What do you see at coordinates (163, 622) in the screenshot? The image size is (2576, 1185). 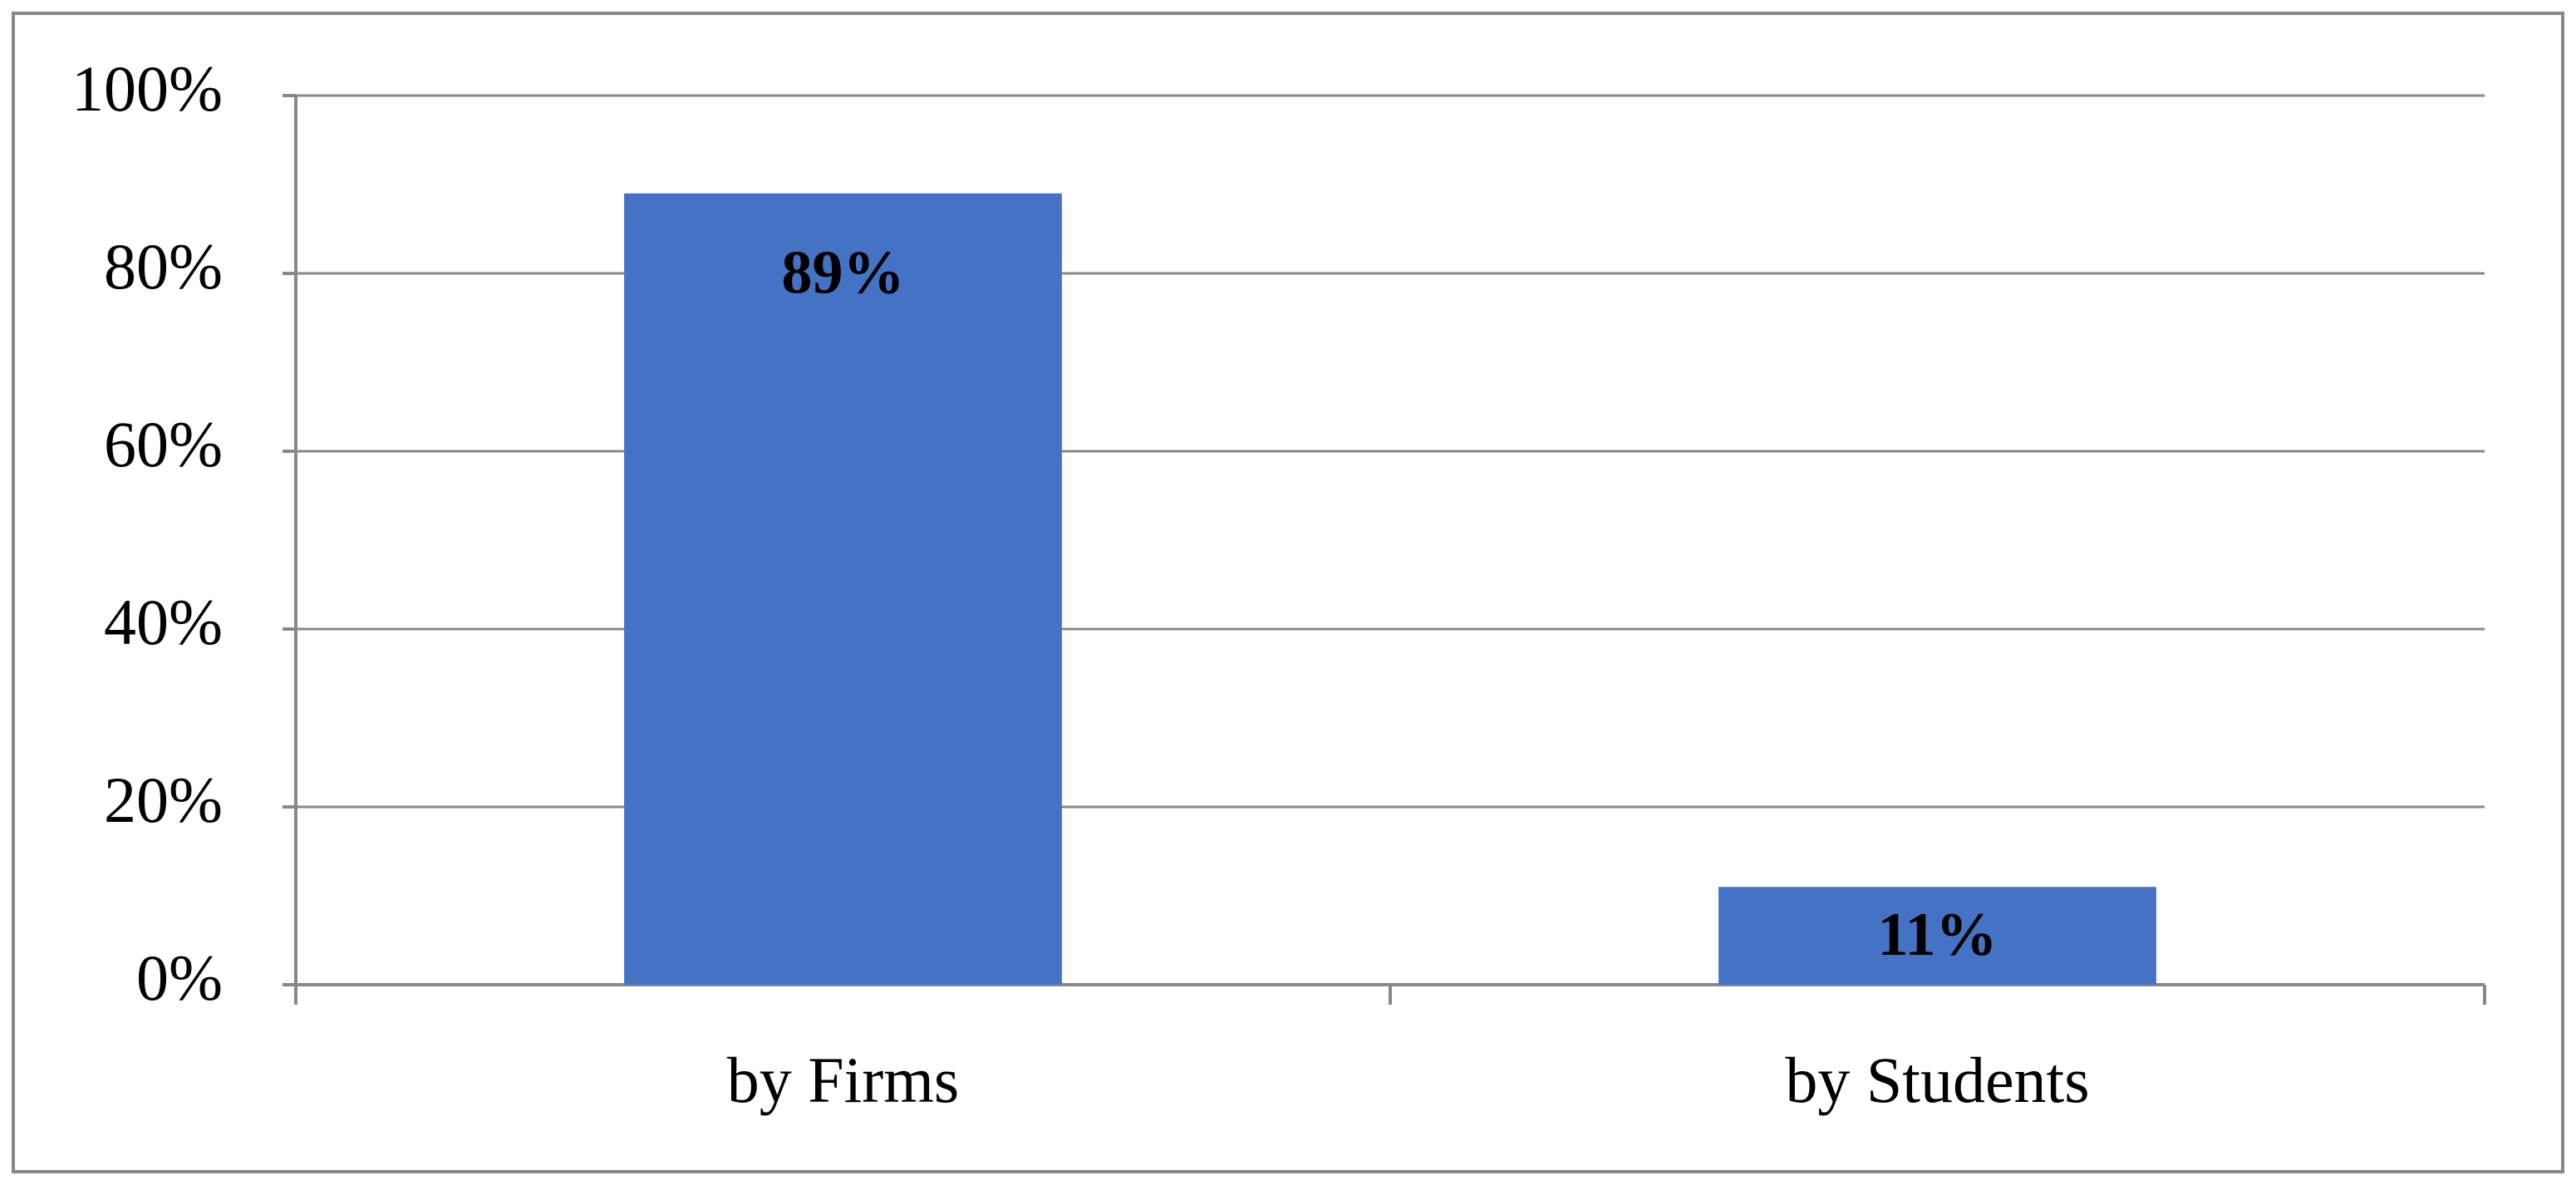 I see `y-tick-label: 40%` at bounding box center [163, 622].